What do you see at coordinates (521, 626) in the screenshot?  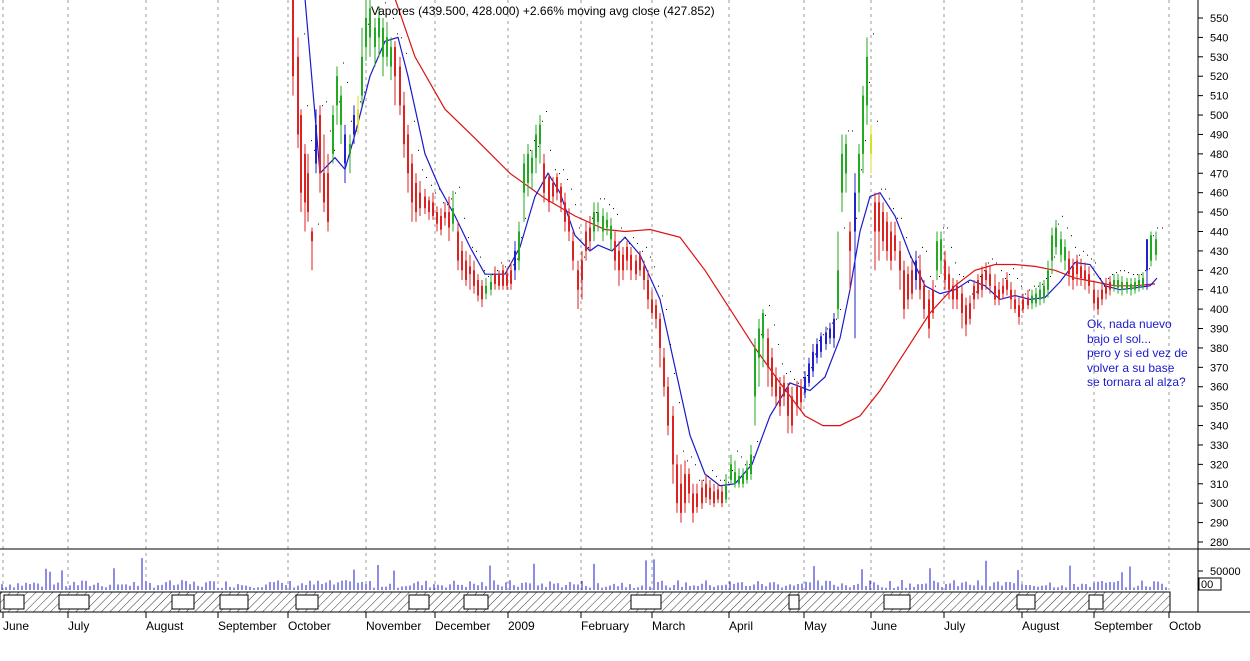 I see `month-label: 2009` at bounding box center [521, 626].